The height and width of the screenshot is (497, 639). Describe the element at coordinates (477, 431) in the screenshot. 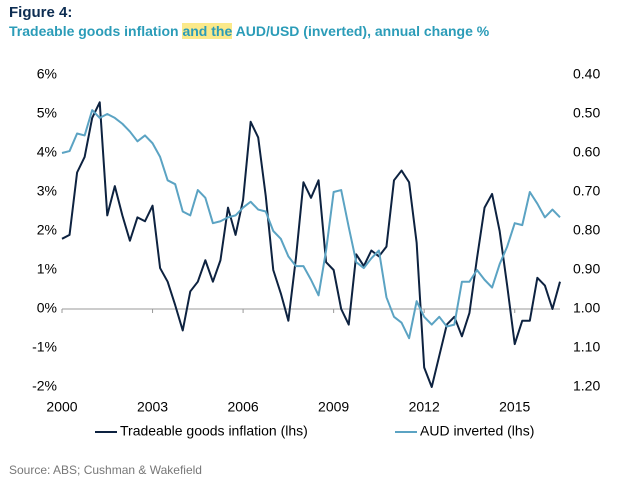

I see `legend-label: AUD inverted (lhs)` at that location.